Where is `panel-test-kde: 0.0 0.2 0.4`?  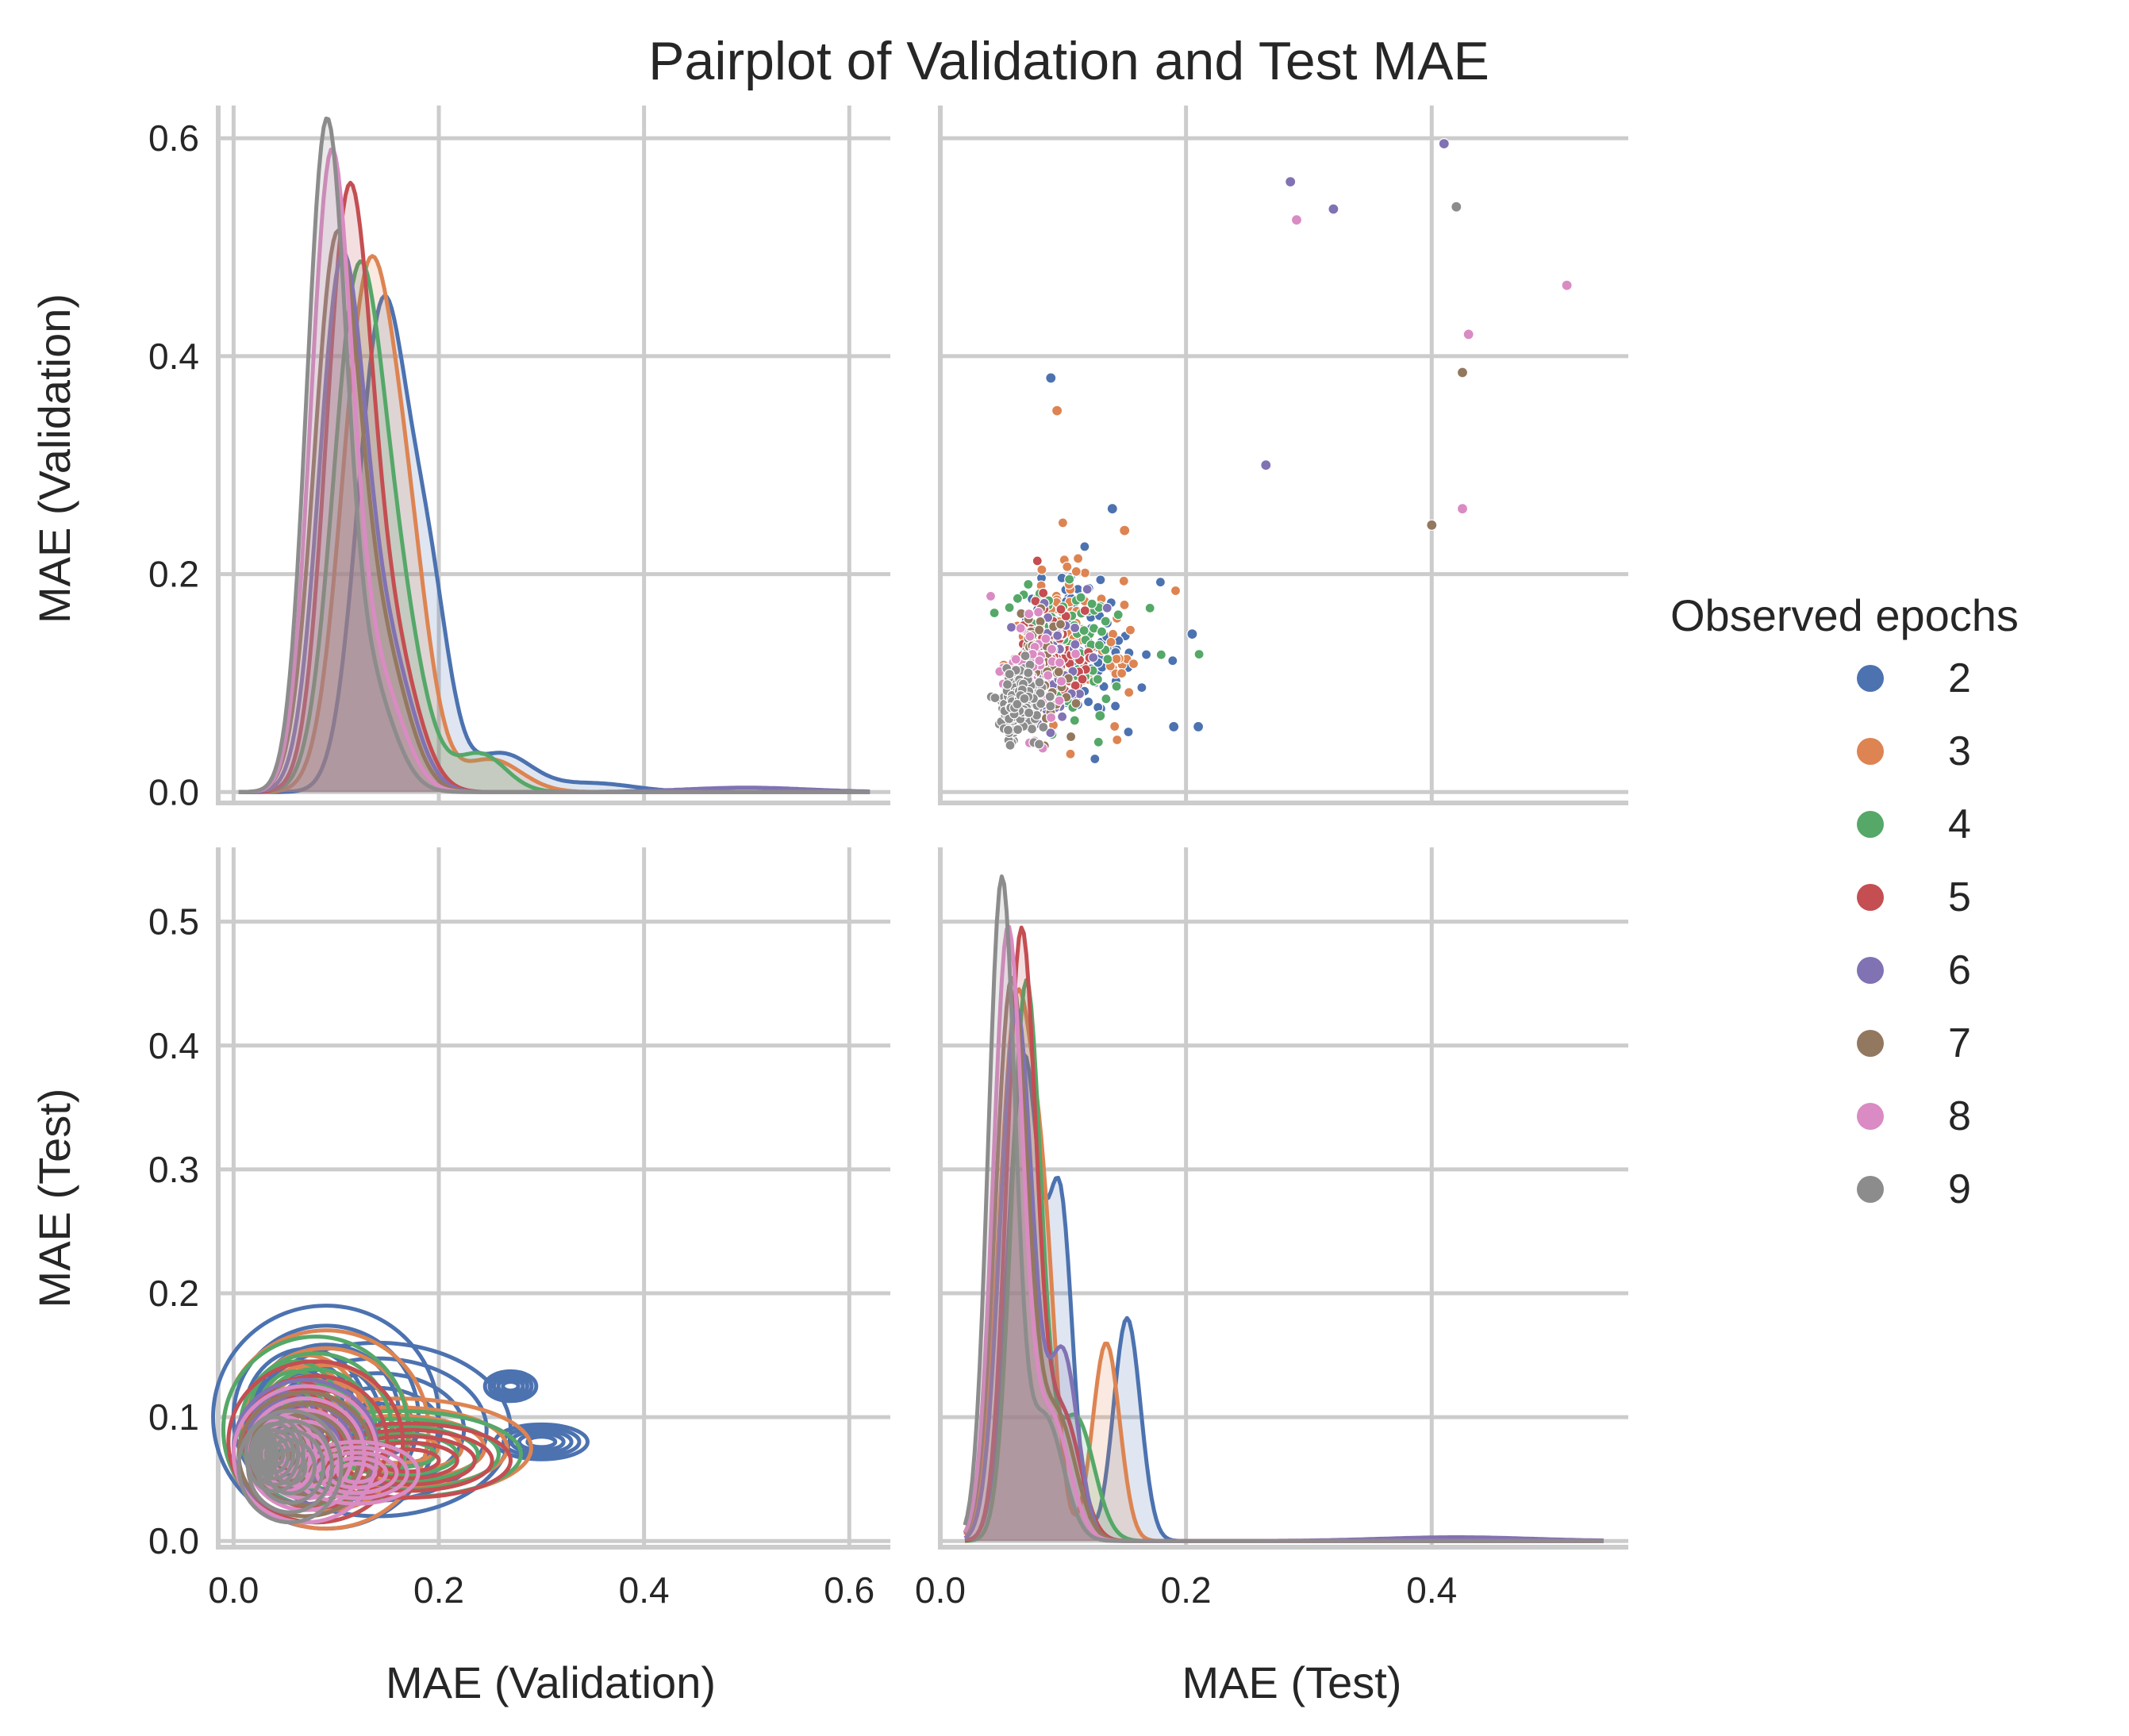 panel-test-kde: 0.0 0.2 0.4 is located at coordinates (1271, 1229).